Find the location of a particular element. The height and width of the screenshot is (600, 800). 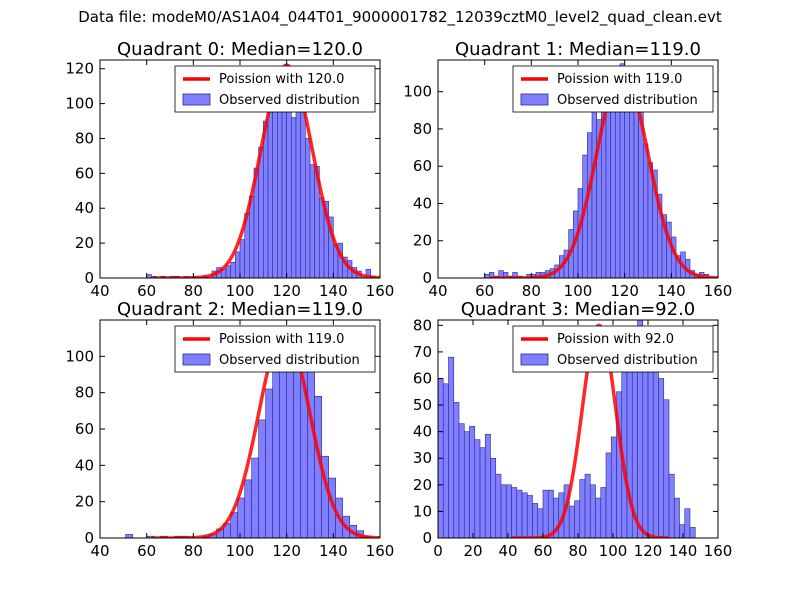

histogram-bars is located at coordinates (248, 435).